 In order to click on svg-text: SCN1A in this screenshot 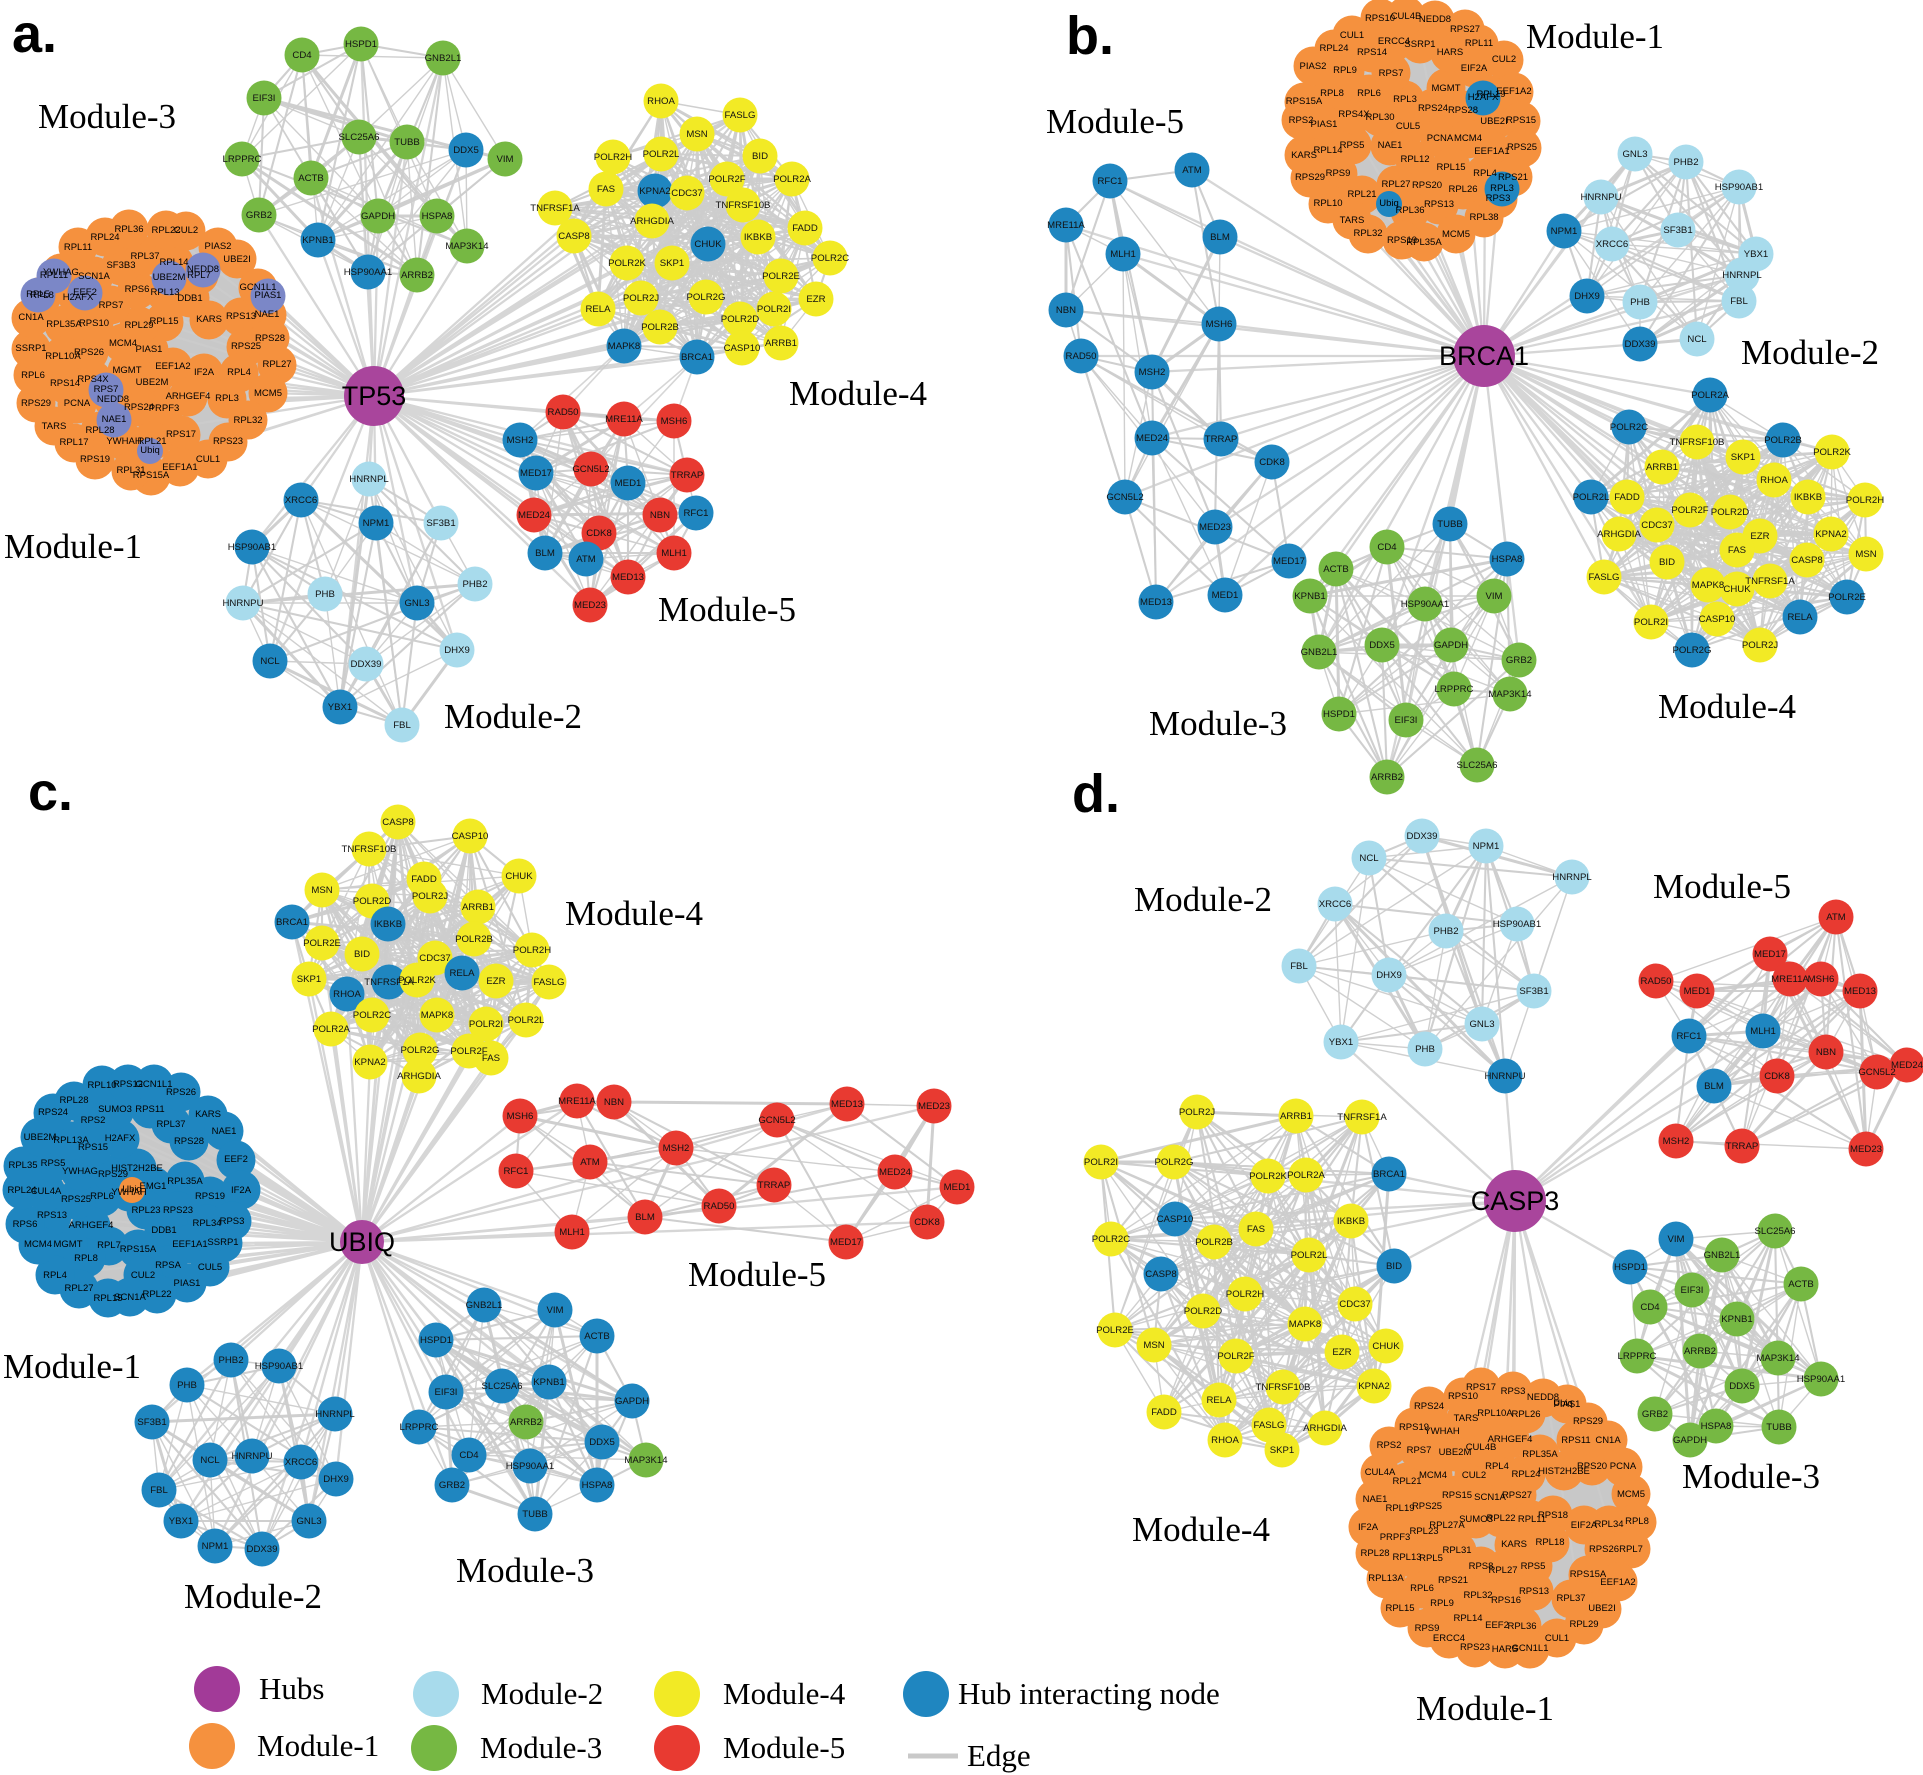, I will do `click(1490, 1497)`.